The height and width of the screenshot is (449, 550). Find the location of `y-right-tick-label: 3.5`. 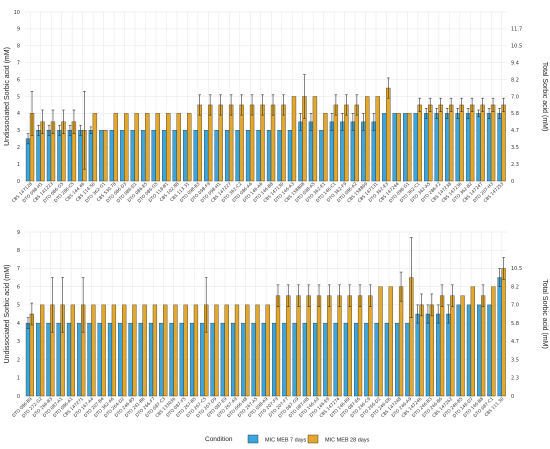

y-right-tick-label: 3.5 is located at coordinates (515, 360).